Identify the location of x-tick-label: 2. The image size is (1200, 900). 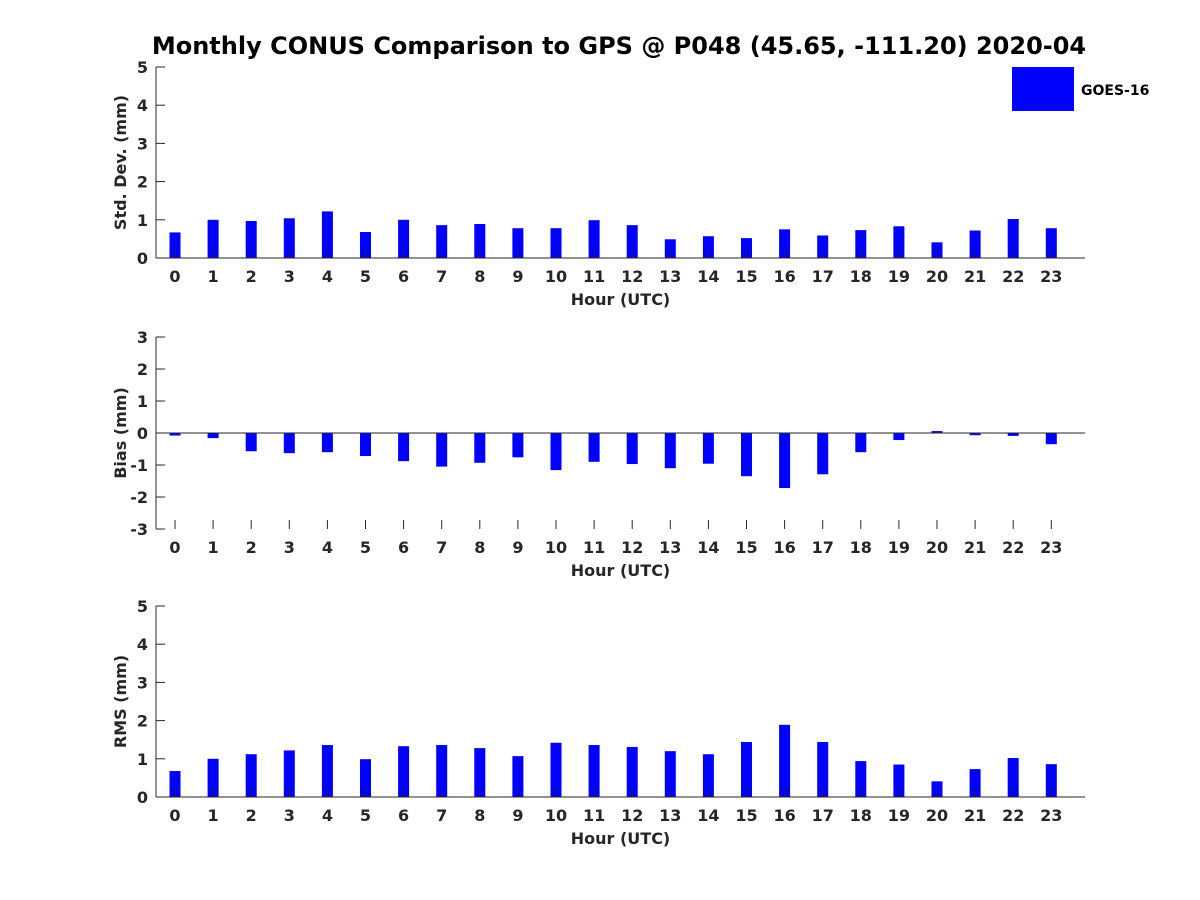
(251, 547).